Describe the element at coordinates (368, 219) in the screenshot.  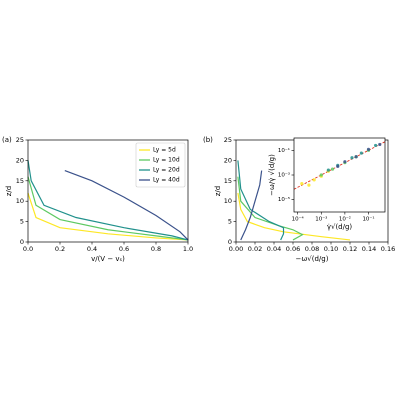
I see `x-tick-label: 10⁻¹` at that location.